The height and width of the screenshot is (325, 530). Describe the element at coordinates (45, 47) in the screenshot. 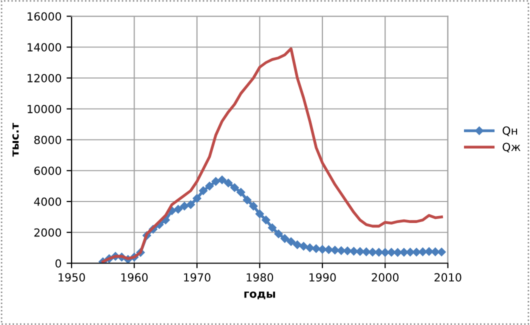

I see `y-tick-label: 14000` at that location.